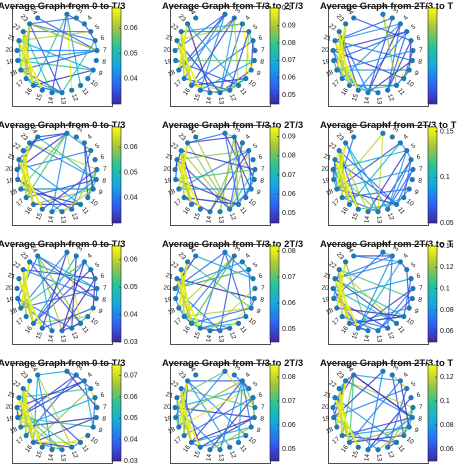 The width and height of the screenshot is (474, 475). I want to click on node-label: 17, so click(336, 322).